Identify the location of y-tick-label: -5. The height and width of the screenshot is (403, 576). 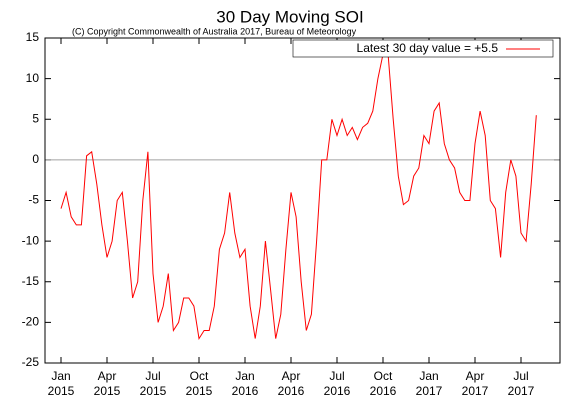
(33, 200).